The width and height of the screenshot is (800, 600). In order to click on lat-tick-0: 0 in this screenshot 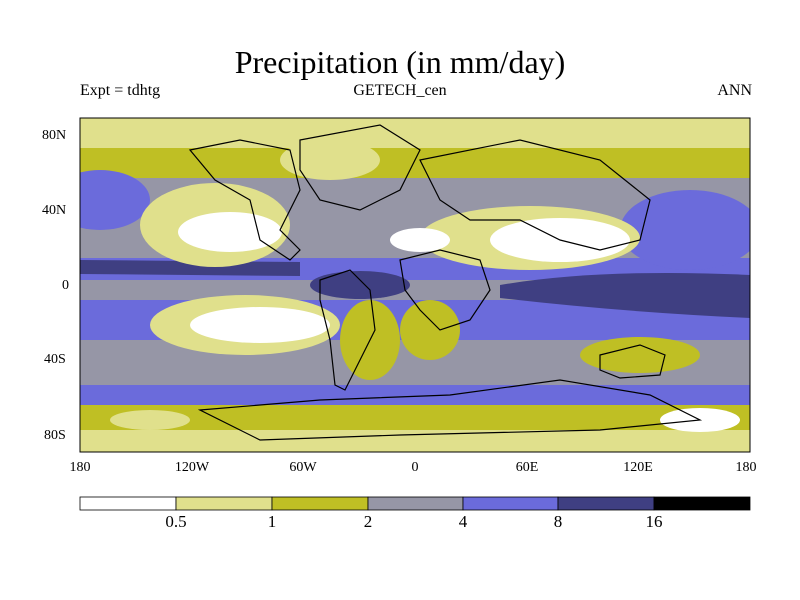, I will do `click(65, 285)`.